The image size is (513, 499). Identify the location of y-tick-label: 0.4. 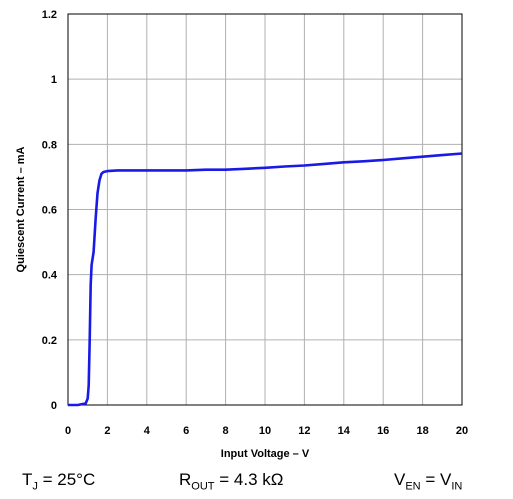
(50, 276).